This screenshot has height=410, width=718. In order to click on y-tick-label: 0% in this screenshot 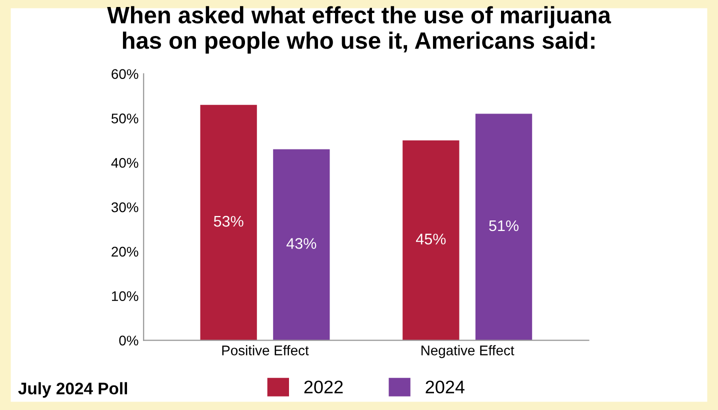, I will do `click(128, 341)`.